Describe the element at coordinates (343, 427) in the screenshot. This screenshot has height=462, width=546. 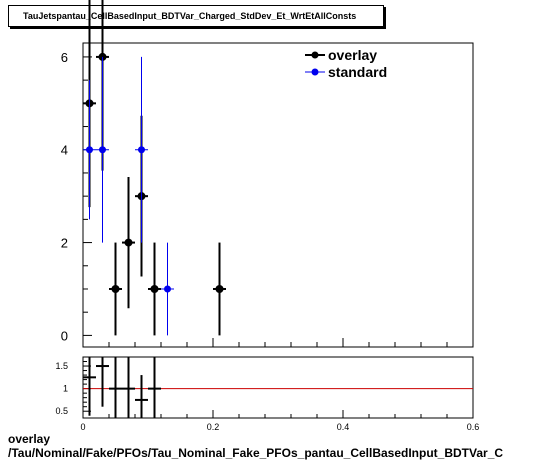
I see `x-tick-label: 0.4` at that location.